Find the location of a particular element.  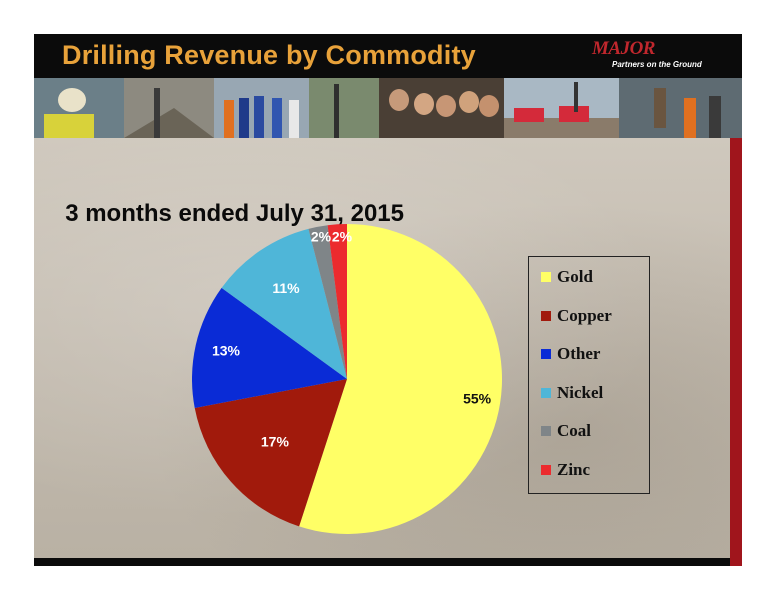

pie-slice-copper is located at coordinates (270, 453).